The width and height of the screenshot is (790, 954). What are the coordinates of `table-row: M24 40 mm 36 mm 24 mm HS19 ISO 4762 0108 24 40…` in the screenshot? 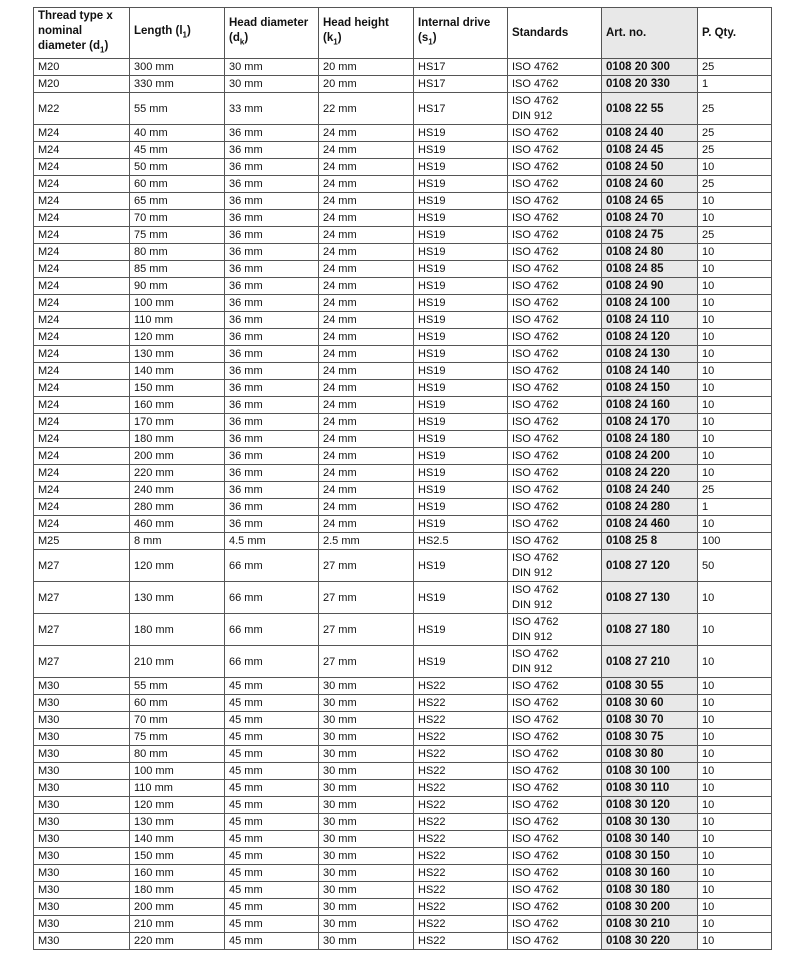 It's located at (402, 133).